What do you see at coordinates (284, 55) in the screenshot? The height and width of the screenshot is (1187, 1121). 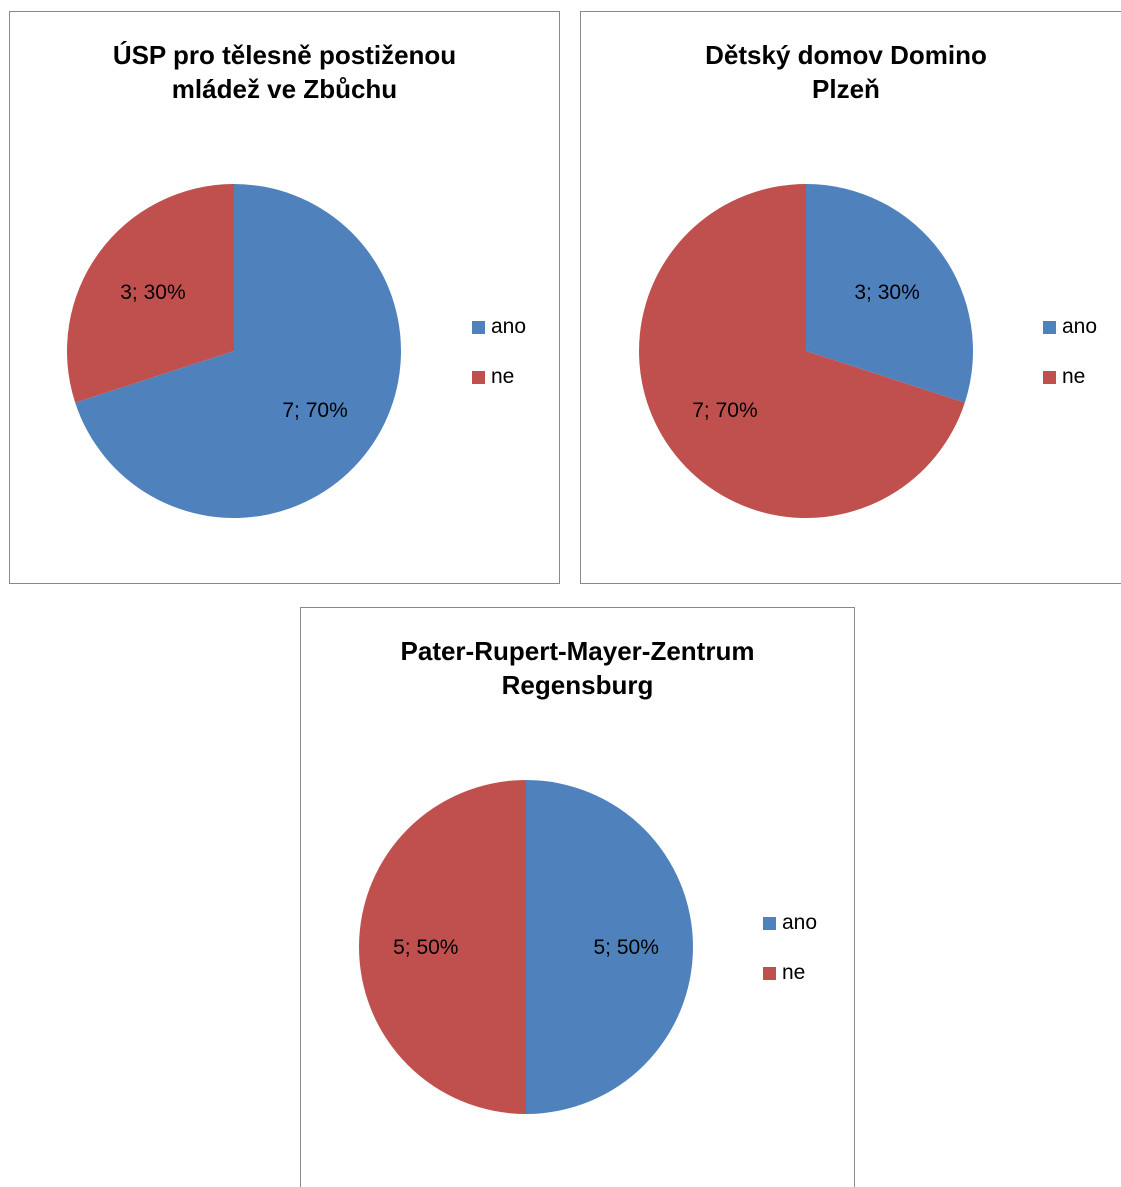 I see `chart-title-line: ÚSP pro tělesně postiženou` at bounding box center [284, 55].